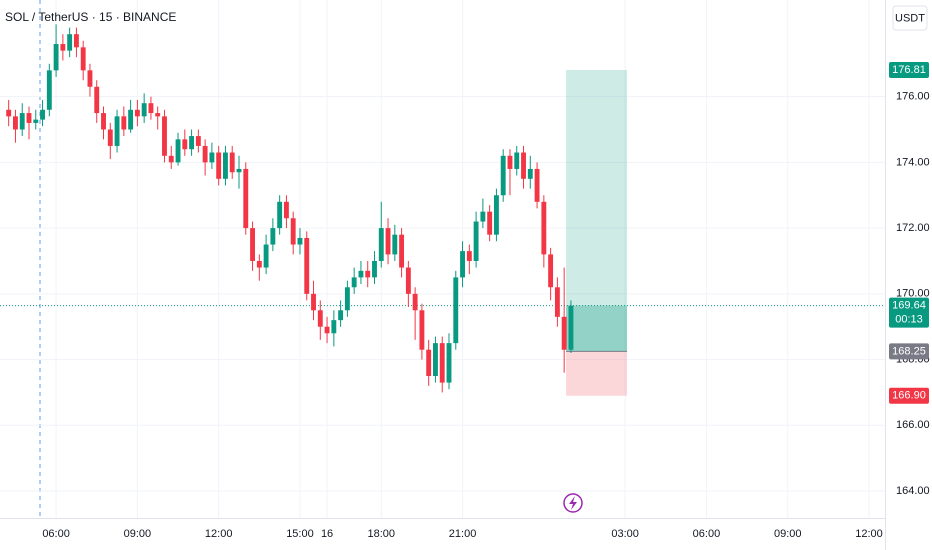 This screenshot has width=932, height=550. What do you see at coordinates (913, 228) in the screenshot?
I see `y-tick-label: 172.00` at bounding box center [913, 228].